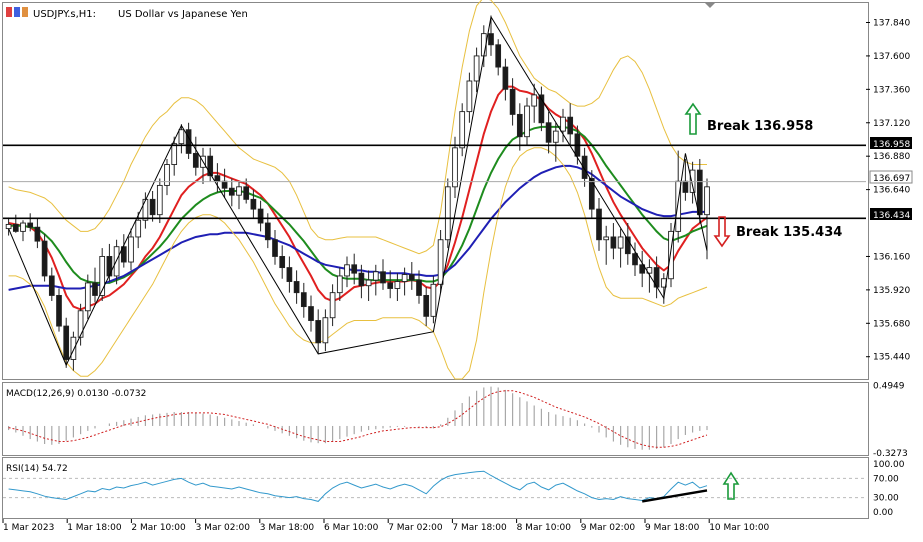 The height and width of the screenshot is (542, 923). Describe the element at coordinates (891, 143) in the screenshot. I see `upper-line-tag: 136.958` at that location.